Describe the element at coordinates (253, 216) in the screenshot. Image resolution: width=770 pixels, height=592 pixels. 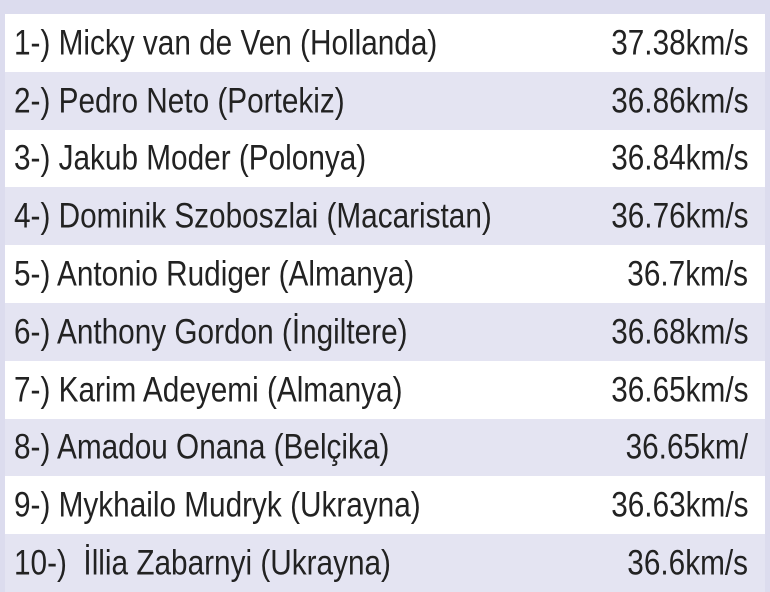
I see `player-name: 4-) Dominik Szoboszlai (Macaristan)` at that location.